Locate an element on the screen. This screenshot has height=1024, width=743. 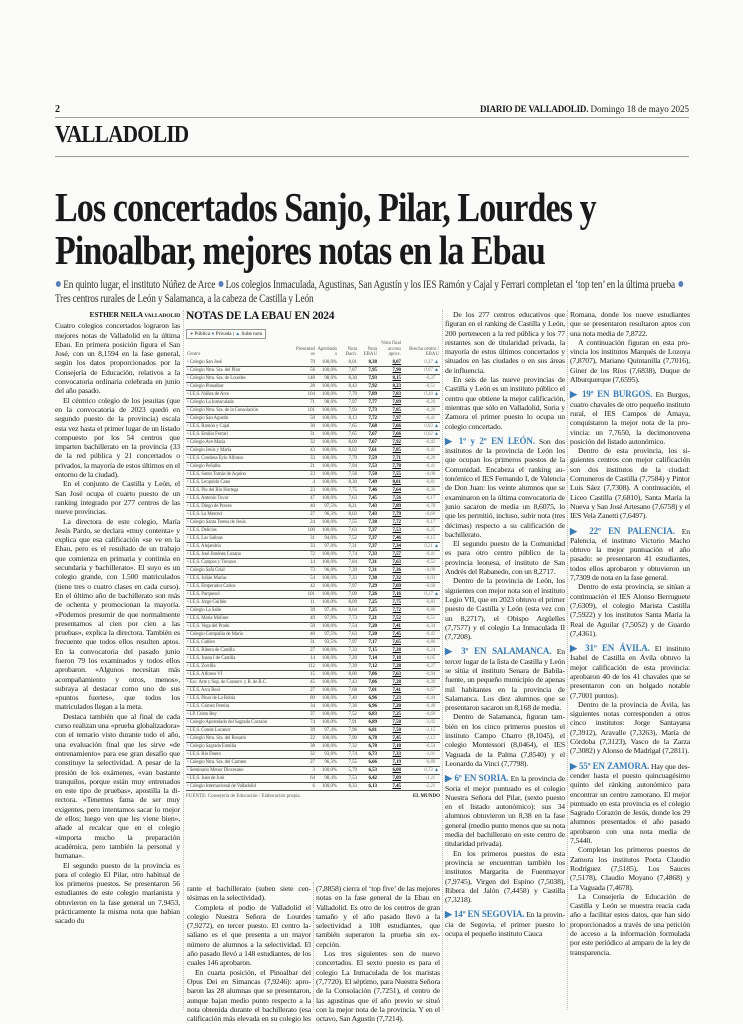
presented-cell: 23 is located at coordinates (305, 491).